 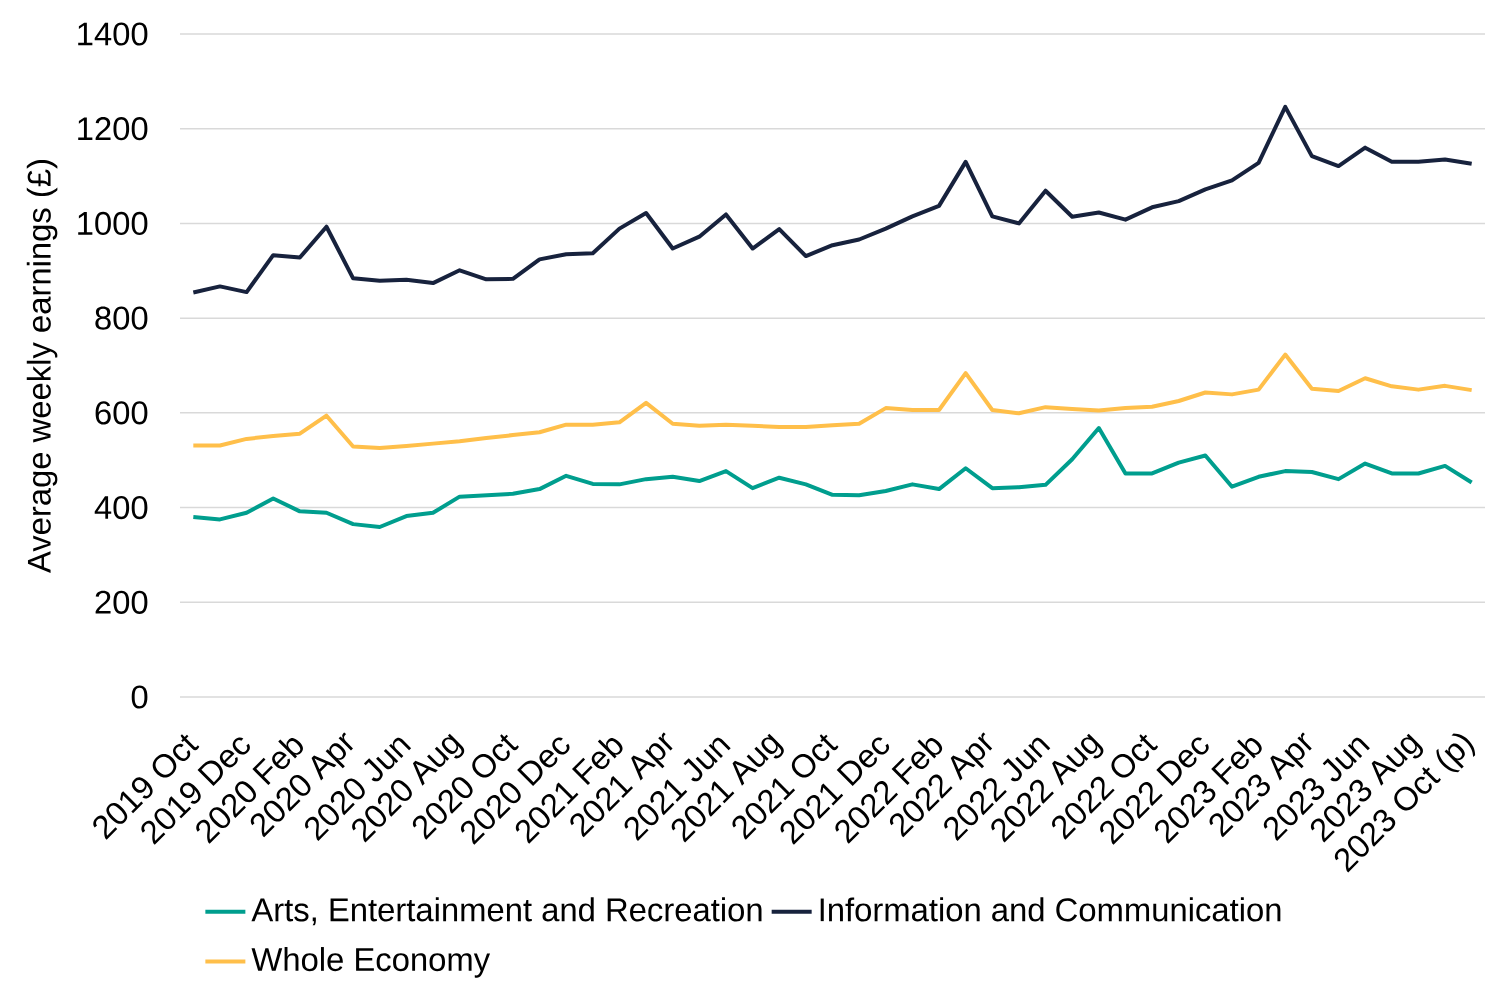 What do you see at coordinates (506, 911) in the screenshot?
I see `legend-label: Arts, Entertainment and Recreation` at bounding box center [506, 911].